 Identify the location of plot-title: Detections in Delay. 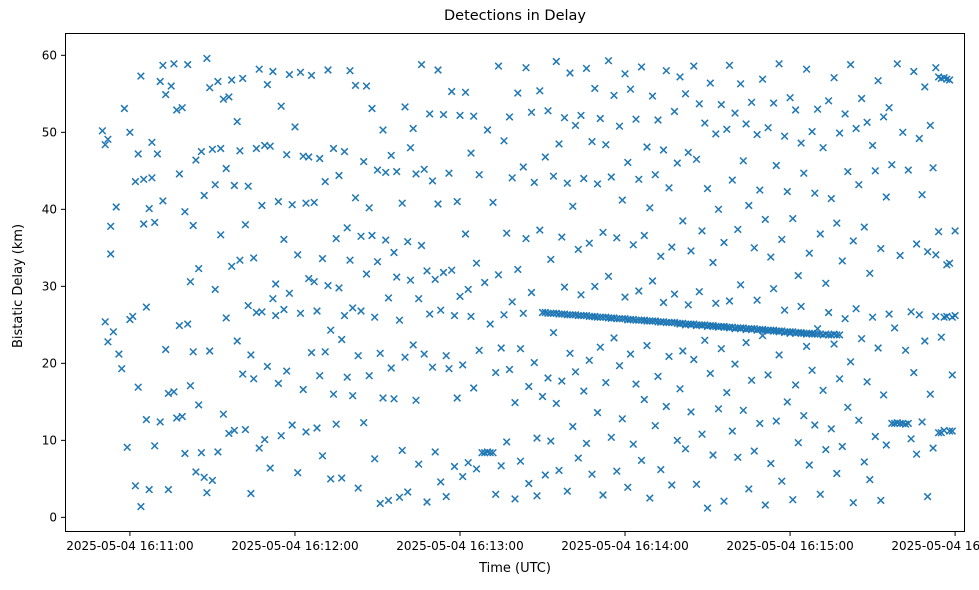
(514, 16).